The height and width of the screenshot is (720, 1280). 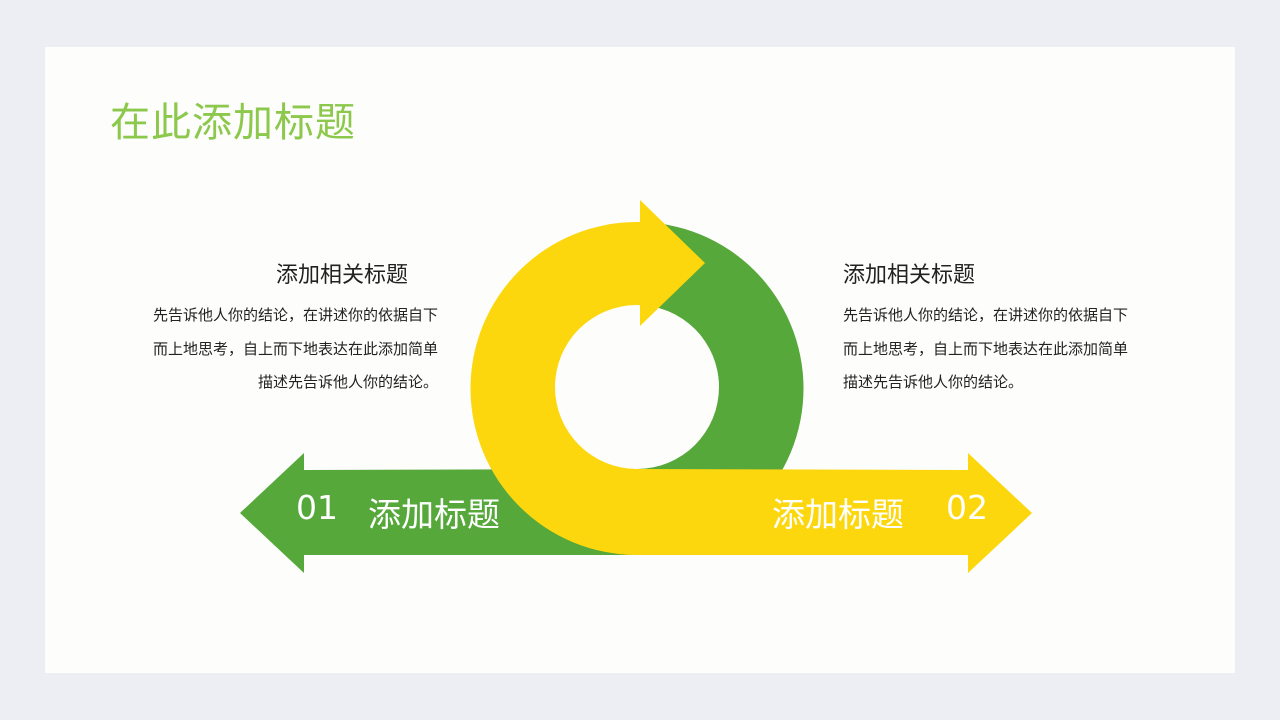 I want to click on left-arrow-label: 添加标题, so click(x=434, y=514).